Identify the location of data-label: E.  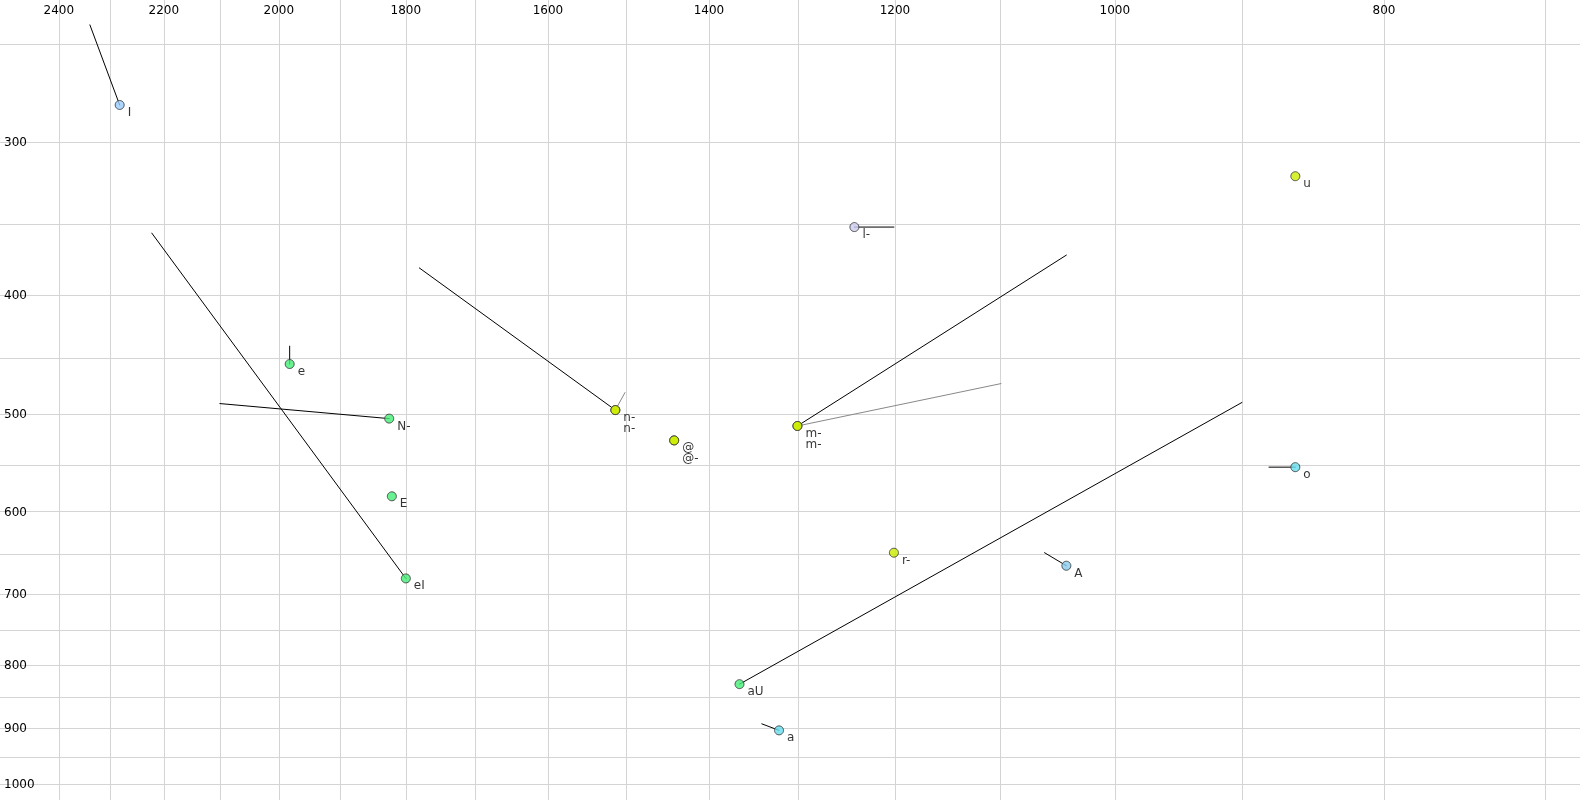
(403, 503).